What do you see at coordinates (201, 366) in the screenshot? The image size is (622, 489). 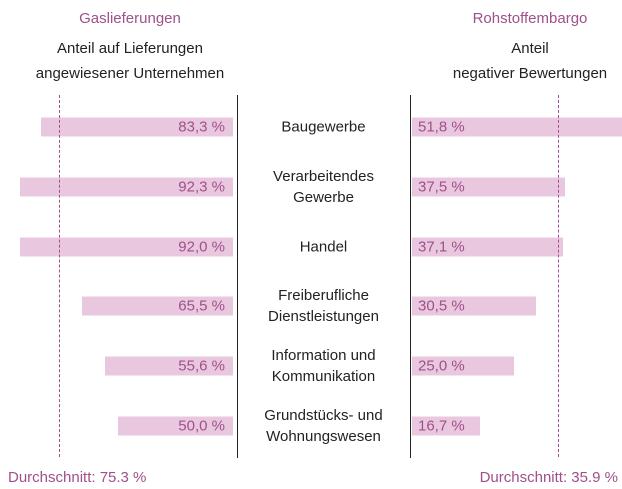 I see `value-label: 55,6 %` at bounding box center [201, 366].